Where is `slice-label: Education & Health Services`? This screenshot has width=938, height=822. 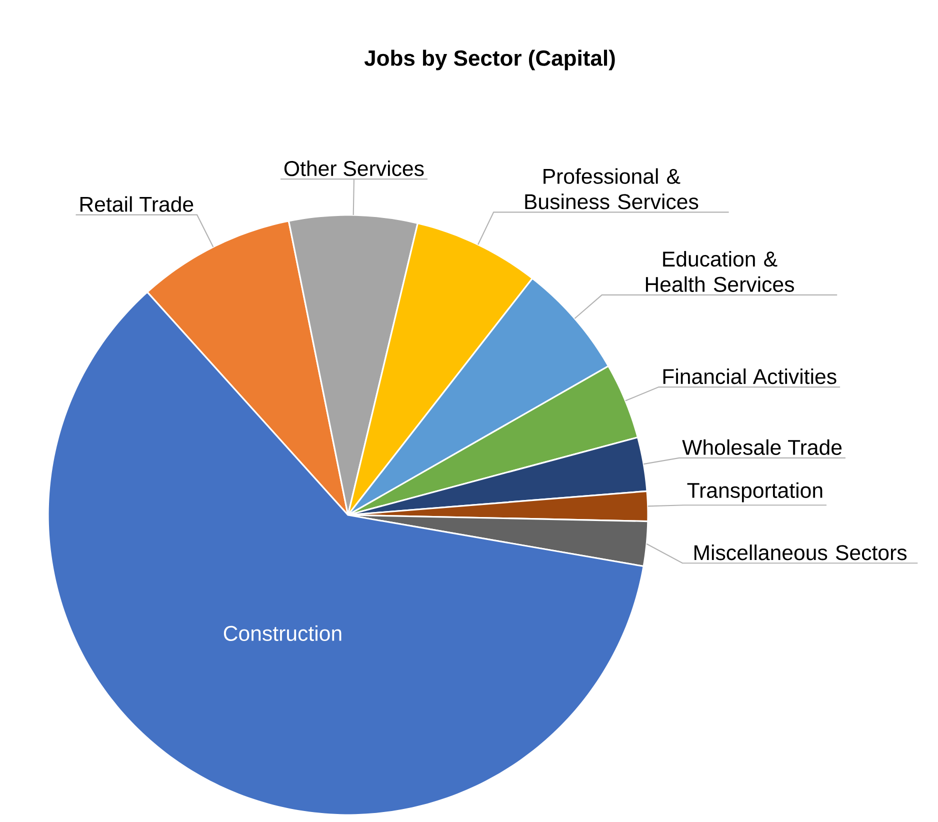
slice-label: Education & Health Services is located at coordinates (720, 271).